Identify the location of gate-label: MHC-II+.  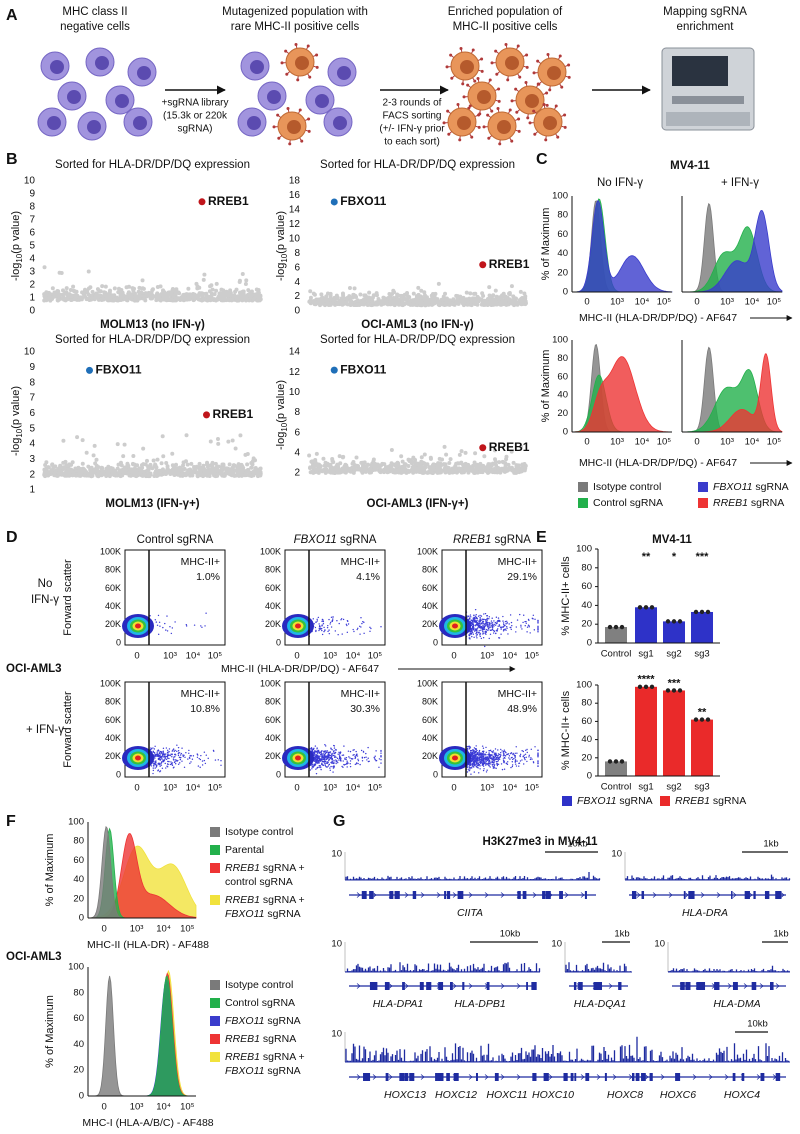
(200, 694).